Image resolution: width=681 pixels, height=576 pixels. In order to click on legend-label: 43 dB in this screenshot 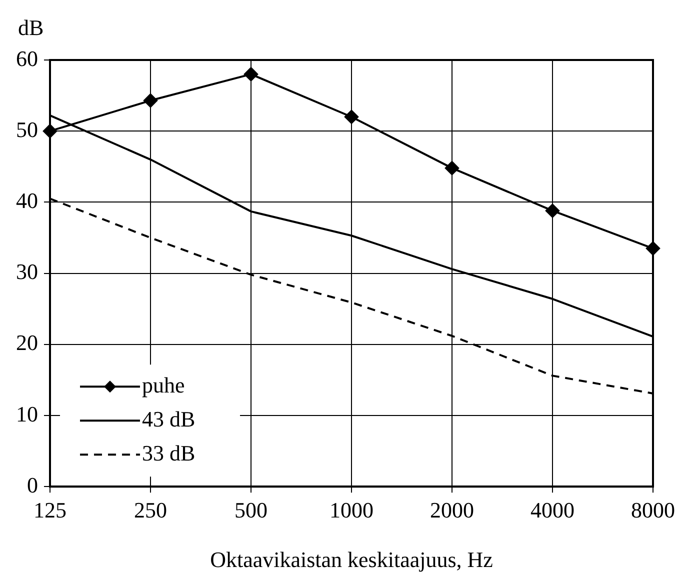, I will do `click(169, 419)`.